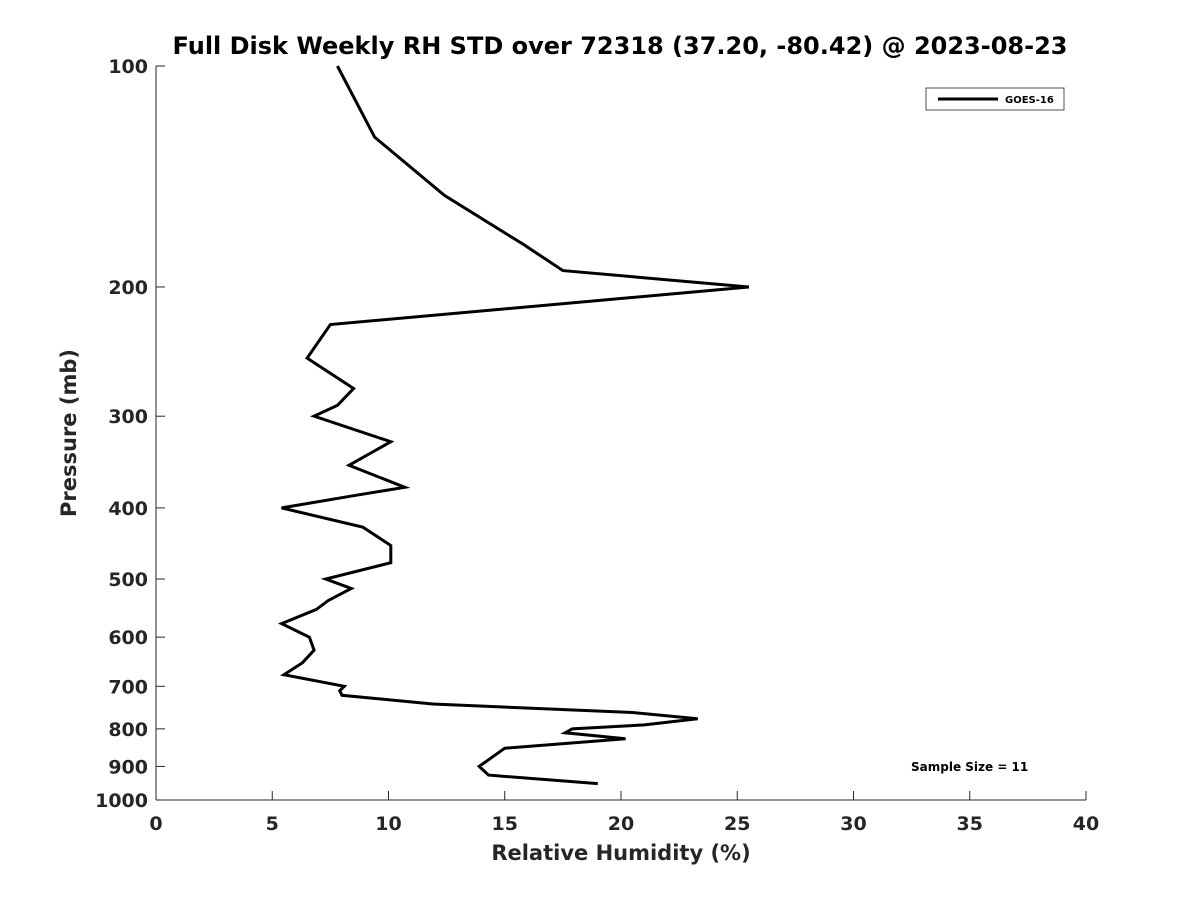  I want to click on y-tick-label: 500, so click(128, 580).